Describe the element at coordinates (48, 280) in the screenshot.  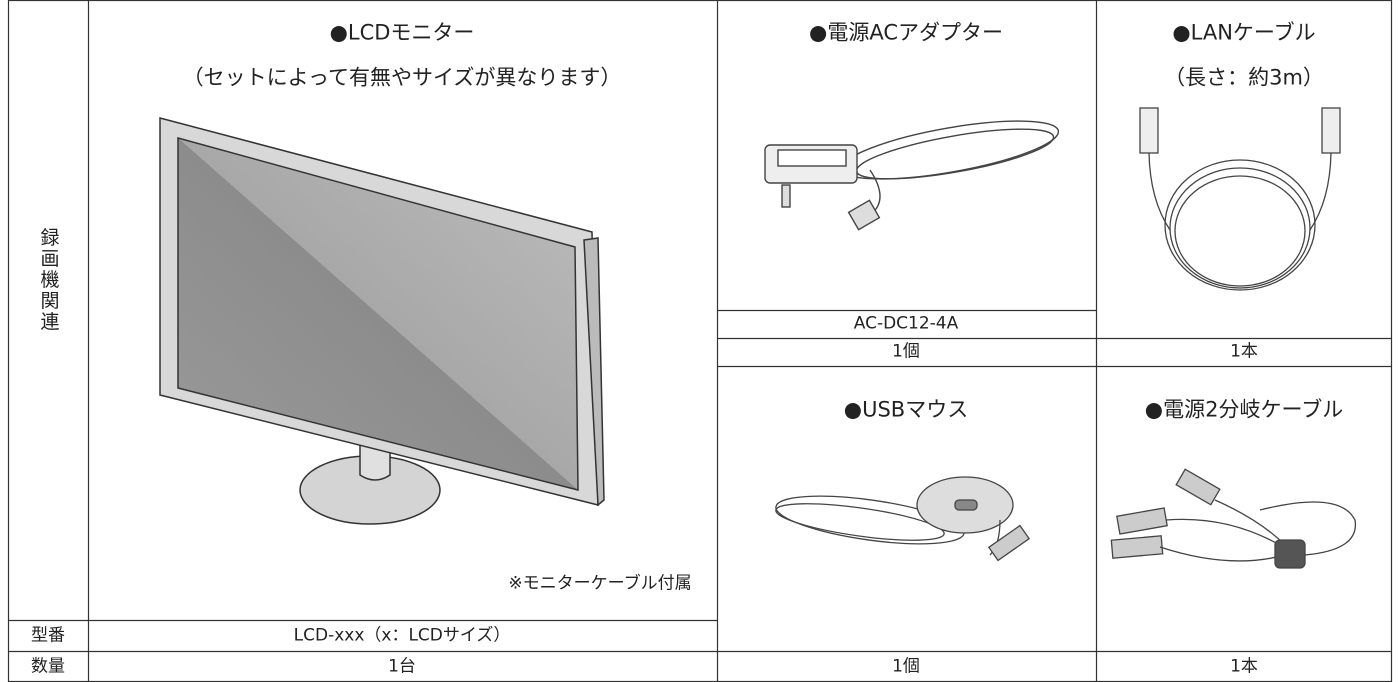
I see `category-label: 録画機関連` at that location.